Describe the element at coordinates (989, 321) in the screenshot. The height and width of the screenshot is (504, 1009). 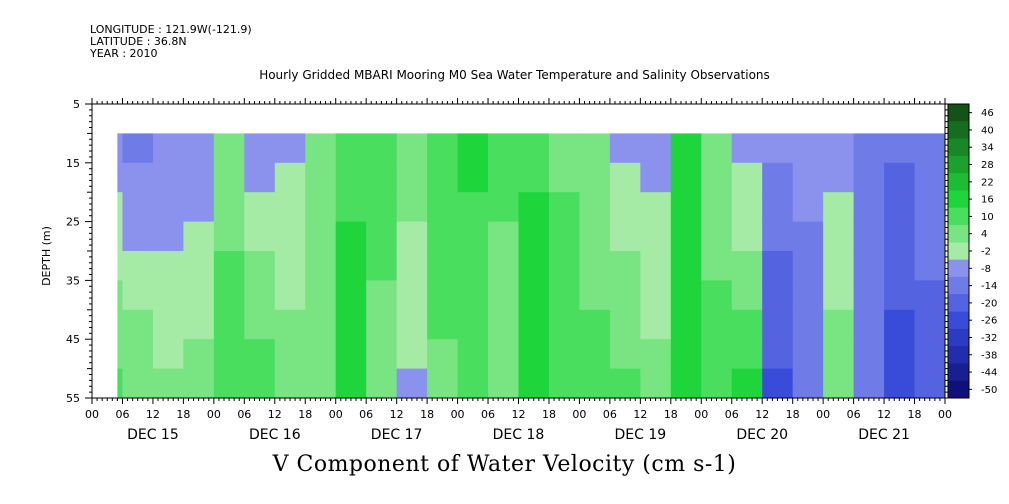
I see `colorbar-label: -26` at that location.